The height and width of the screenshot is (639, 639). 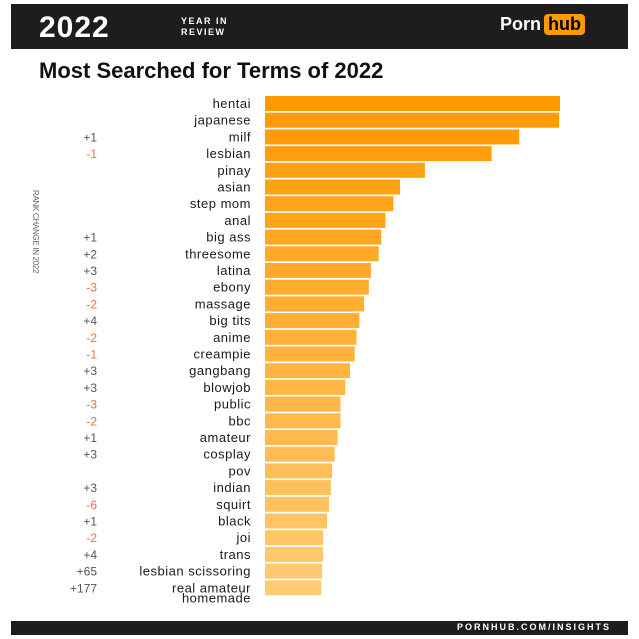 What do you see at coordinates (294, 538) in the screenshot?
I see `bar-joi` at bounding box center [294, 538].